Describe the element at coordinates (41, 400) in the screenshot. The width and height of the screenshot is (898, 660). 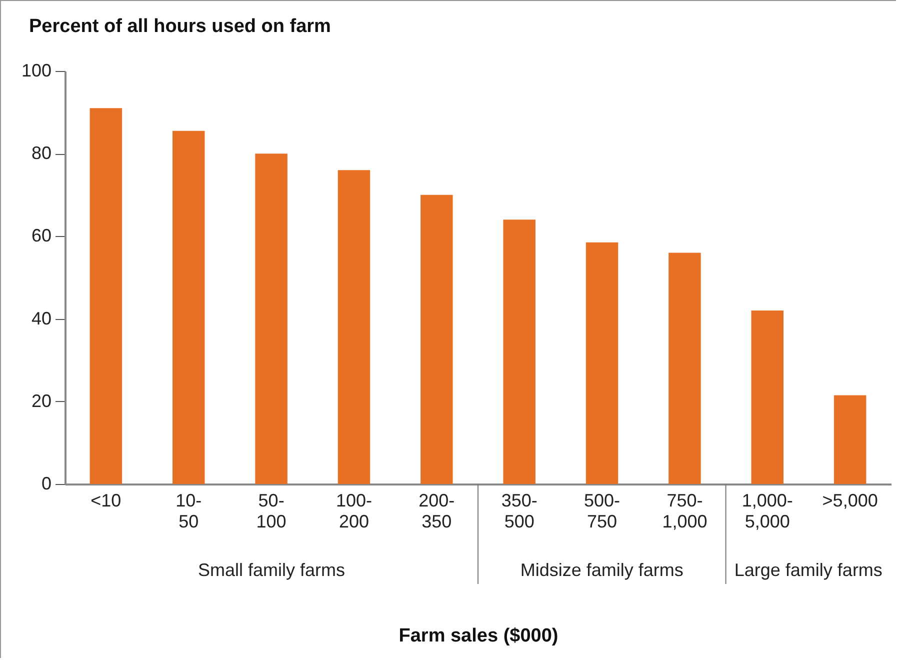
I see `y-tick-label: 20` at that location.